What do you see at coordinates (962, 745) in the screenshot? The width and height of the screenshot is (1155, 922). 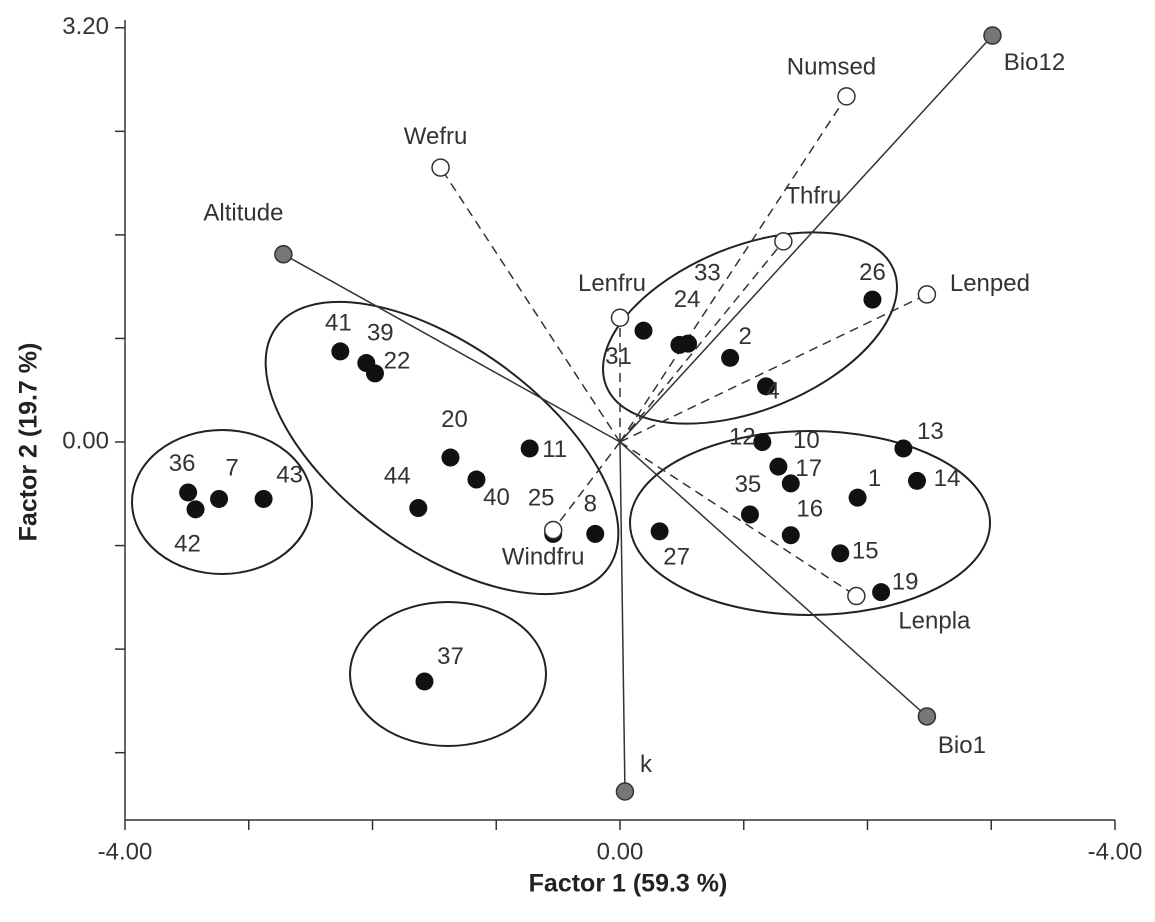 I see `vector-label: Bio1` at bounding box center [962, 745].